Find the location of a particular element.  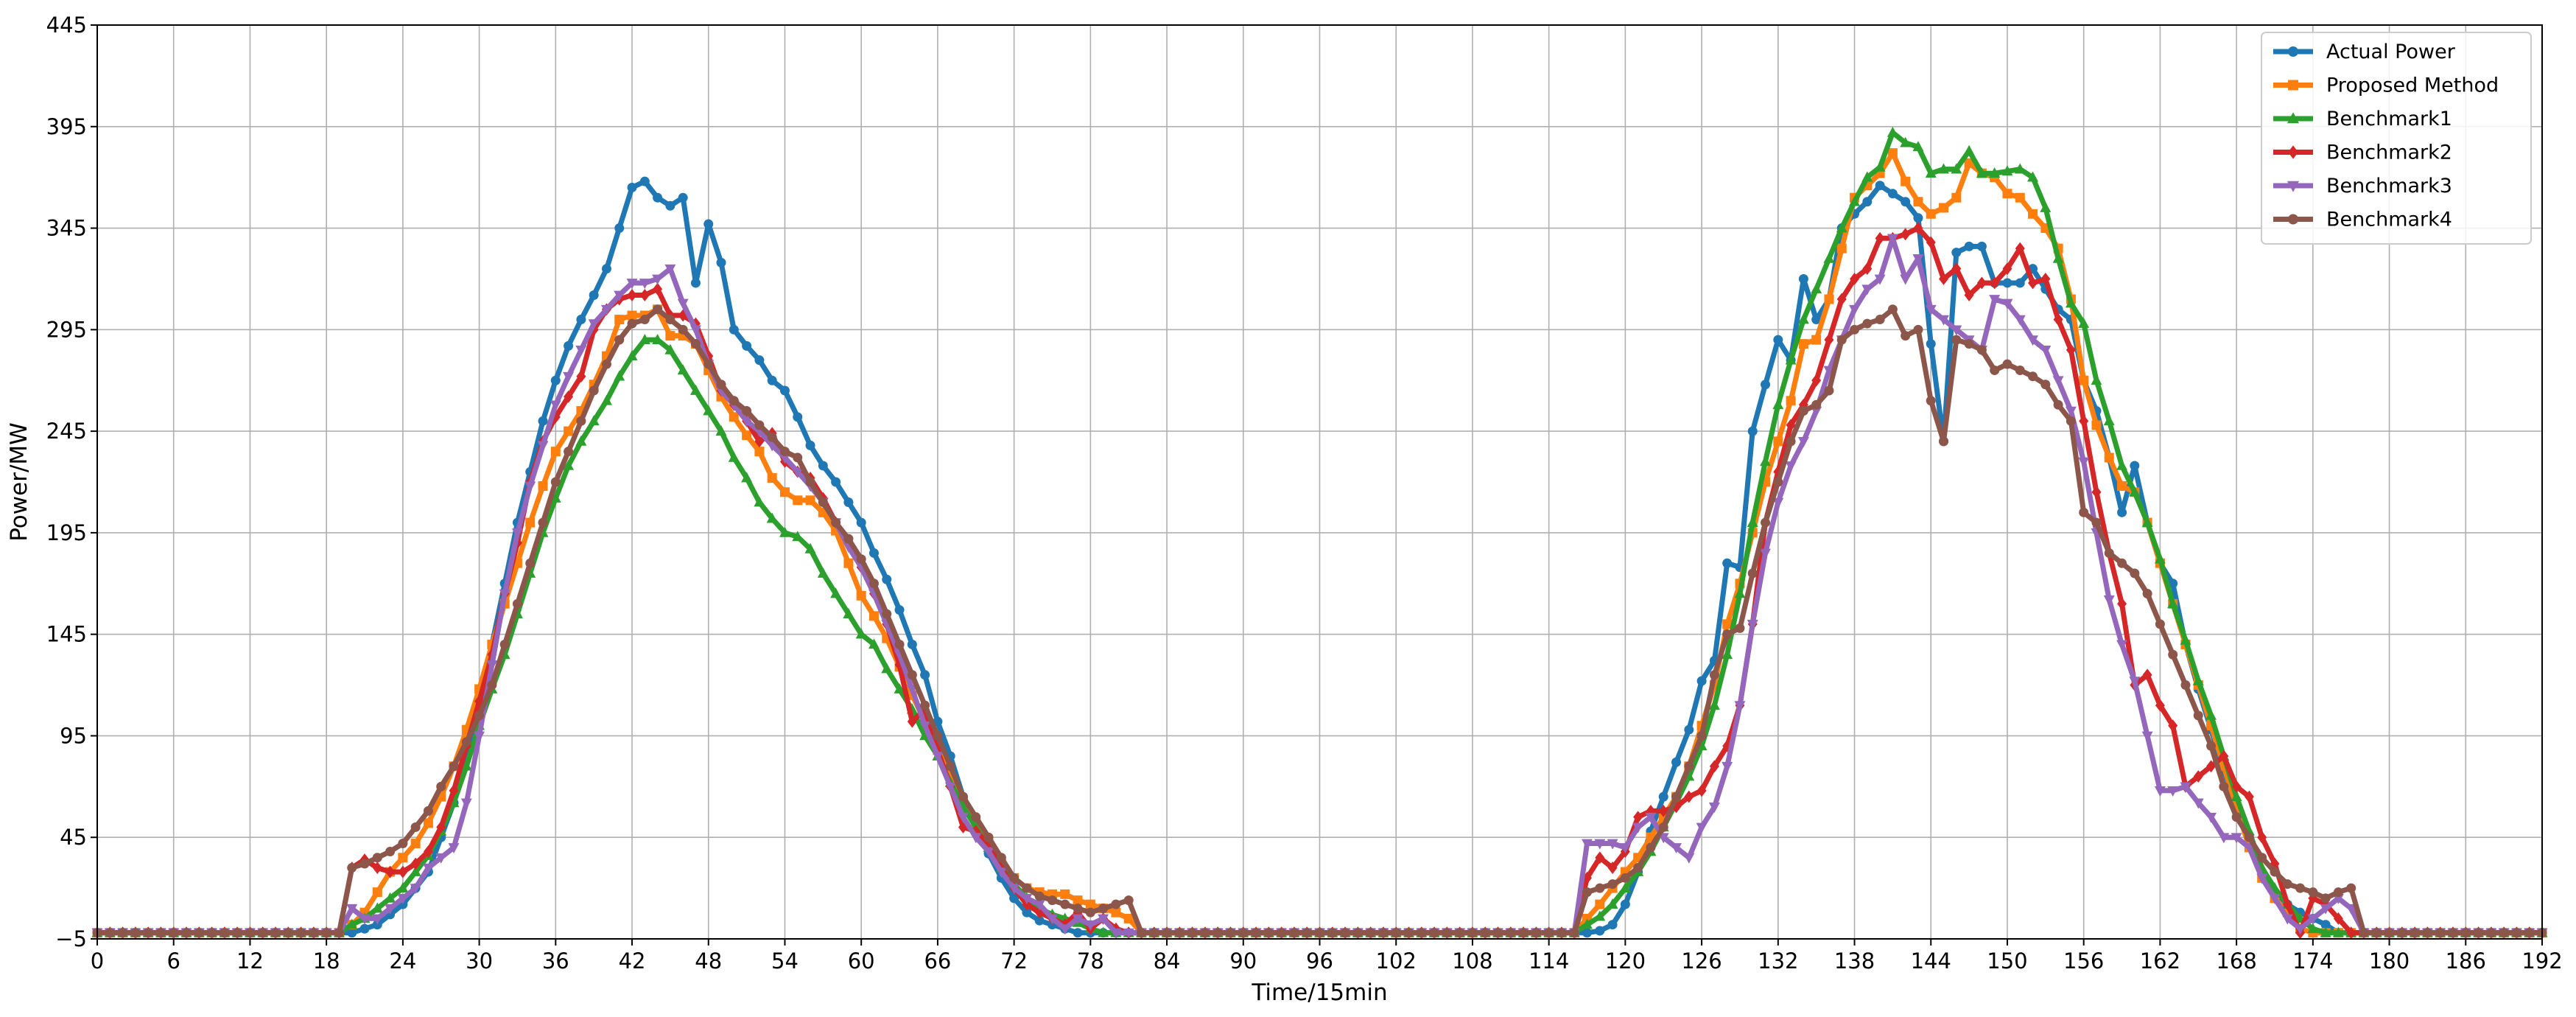

legend-entry: Actual Power is located at coordinates (2364, 52).